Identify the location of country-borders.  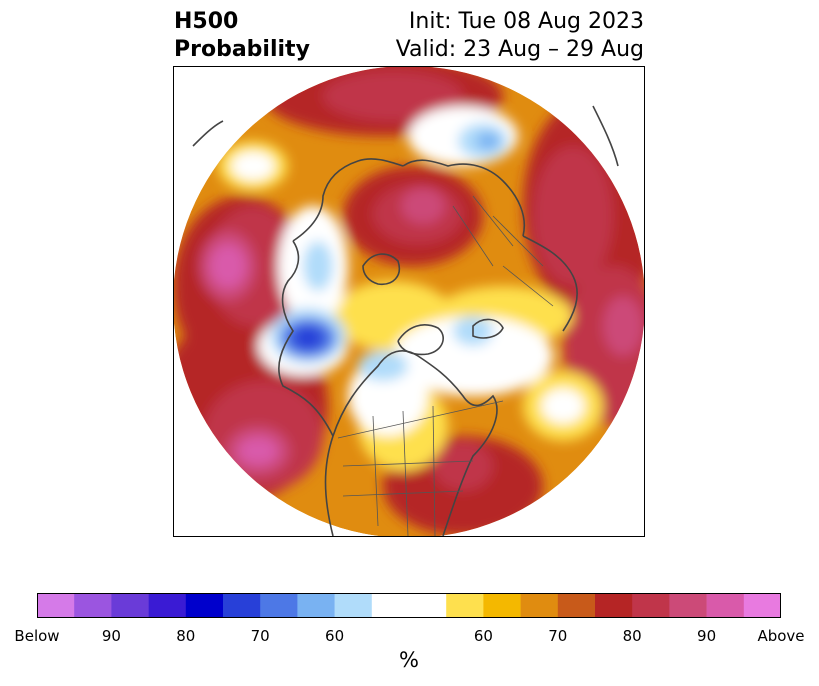
(445, 366).